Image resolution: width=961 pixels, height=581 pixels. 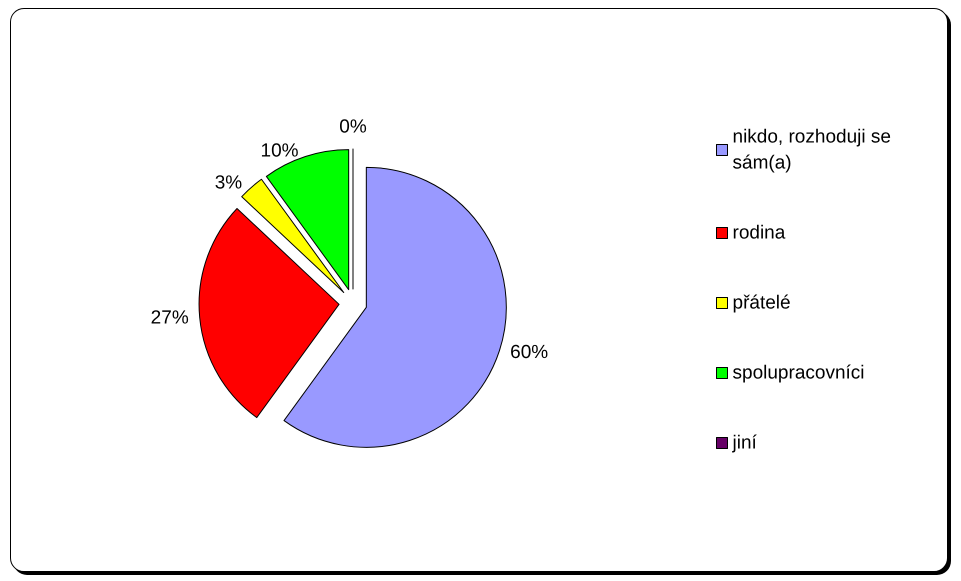 What do you see at coordinates (279, 151) in the screenshot?
I see `data-label: 10%` at bounding box center [279, 151].